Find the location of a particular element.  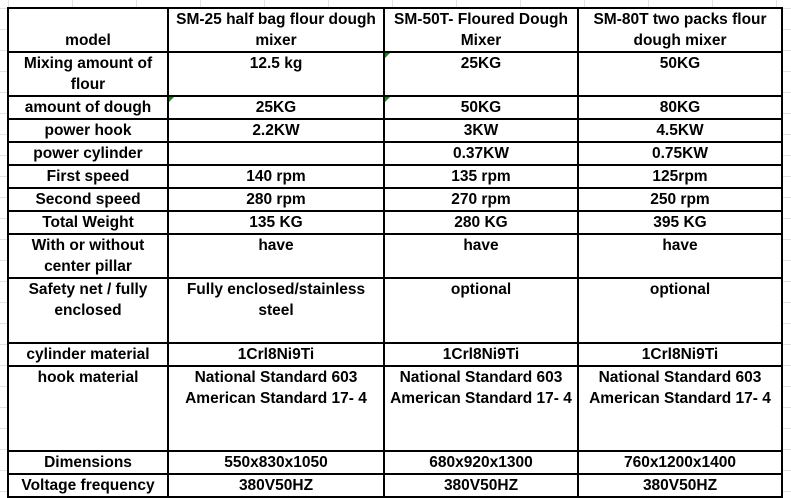

cell-text: 2.2KW is located at coordinates (276, 130).